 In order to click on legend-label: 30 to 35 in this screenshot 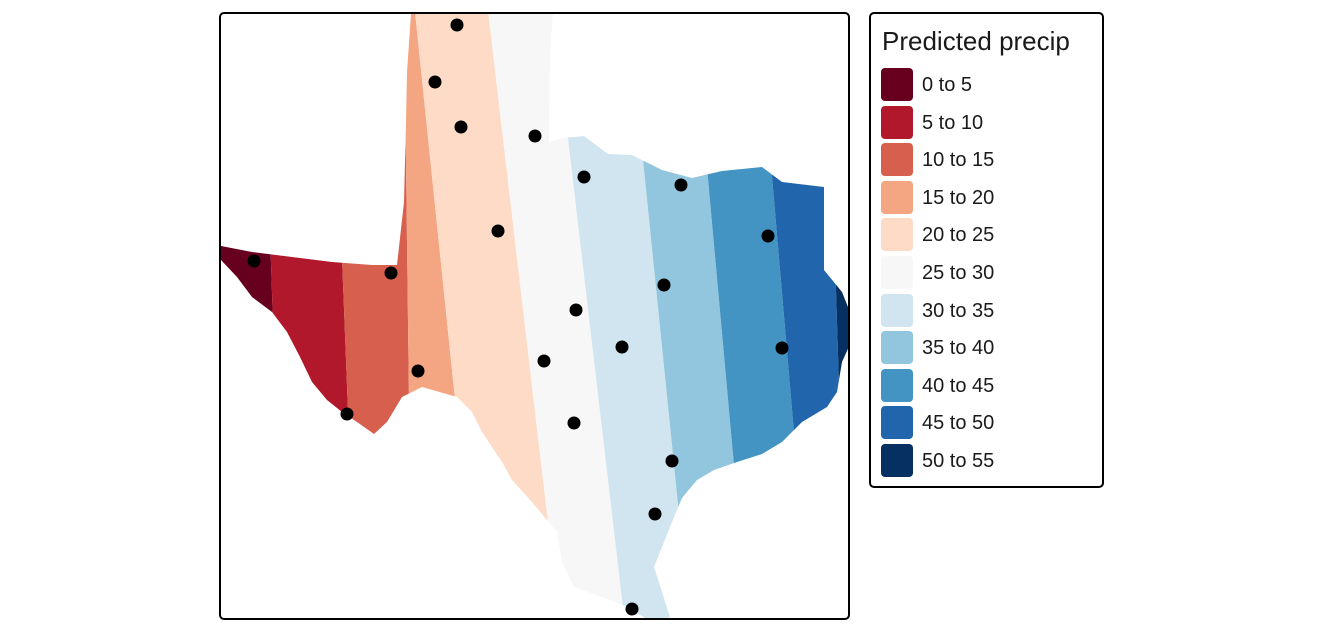, I will do `click(958, 310)`.